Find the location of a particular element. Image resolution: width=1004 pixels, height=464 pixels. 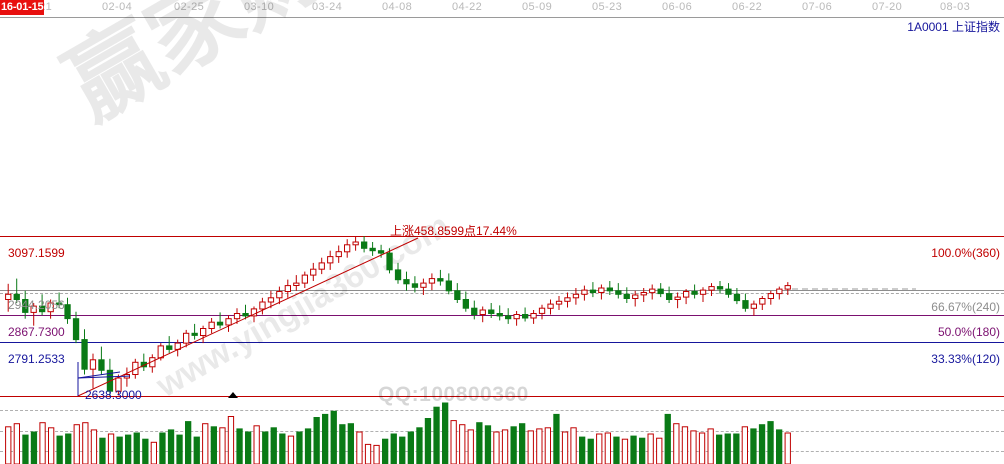

index-name-label: 1A0001 上证指数 is located at coordinates (953, 27).